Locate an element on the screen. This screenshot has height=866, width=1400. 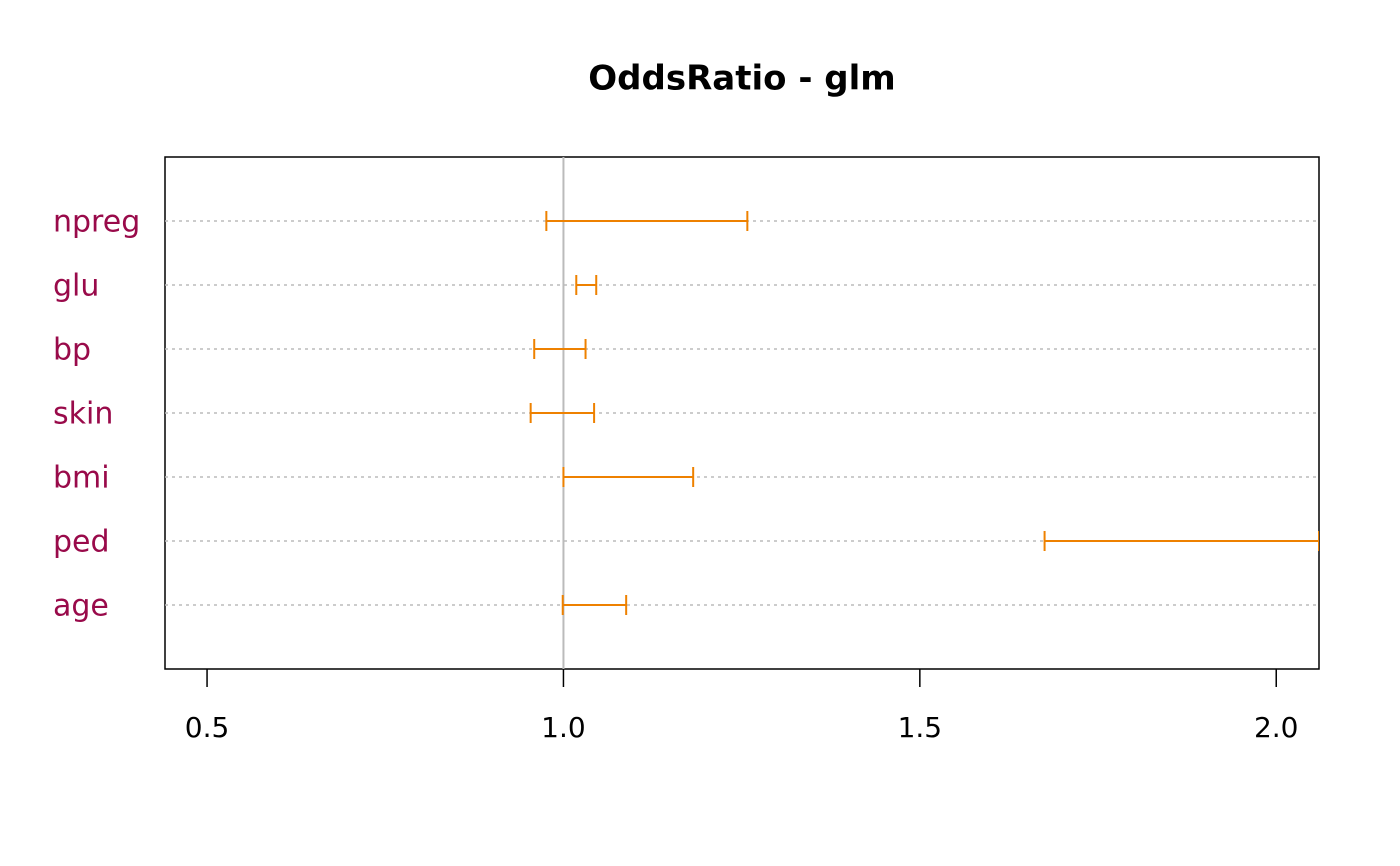
y-category-label: glu is located at coordinates (76, 286).